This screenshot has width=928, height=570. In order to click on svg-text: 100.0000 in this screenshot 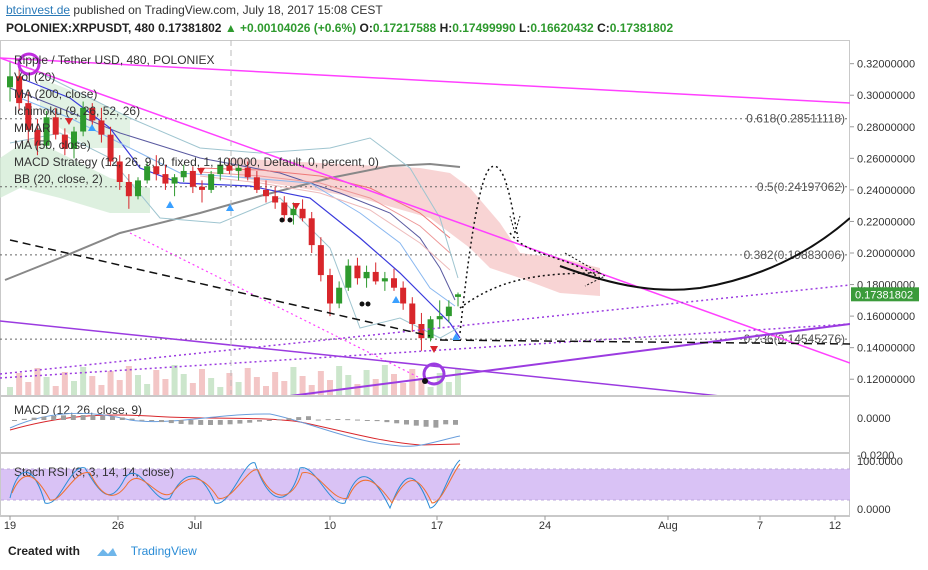, I will do `click(880, 462)`.